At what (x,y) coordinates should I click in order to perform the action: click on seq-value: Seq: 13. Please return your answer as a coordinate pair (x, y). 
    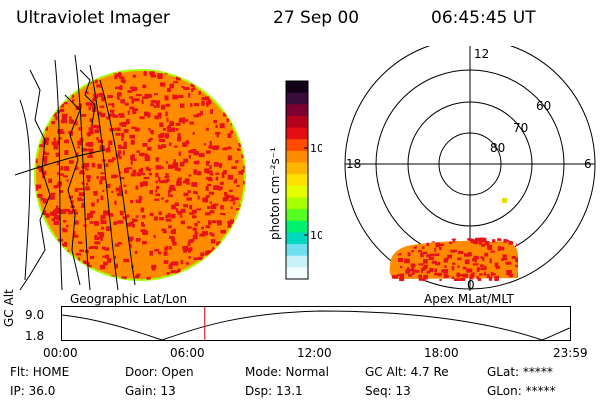
    Looking at the image, I should click on (388, 391).